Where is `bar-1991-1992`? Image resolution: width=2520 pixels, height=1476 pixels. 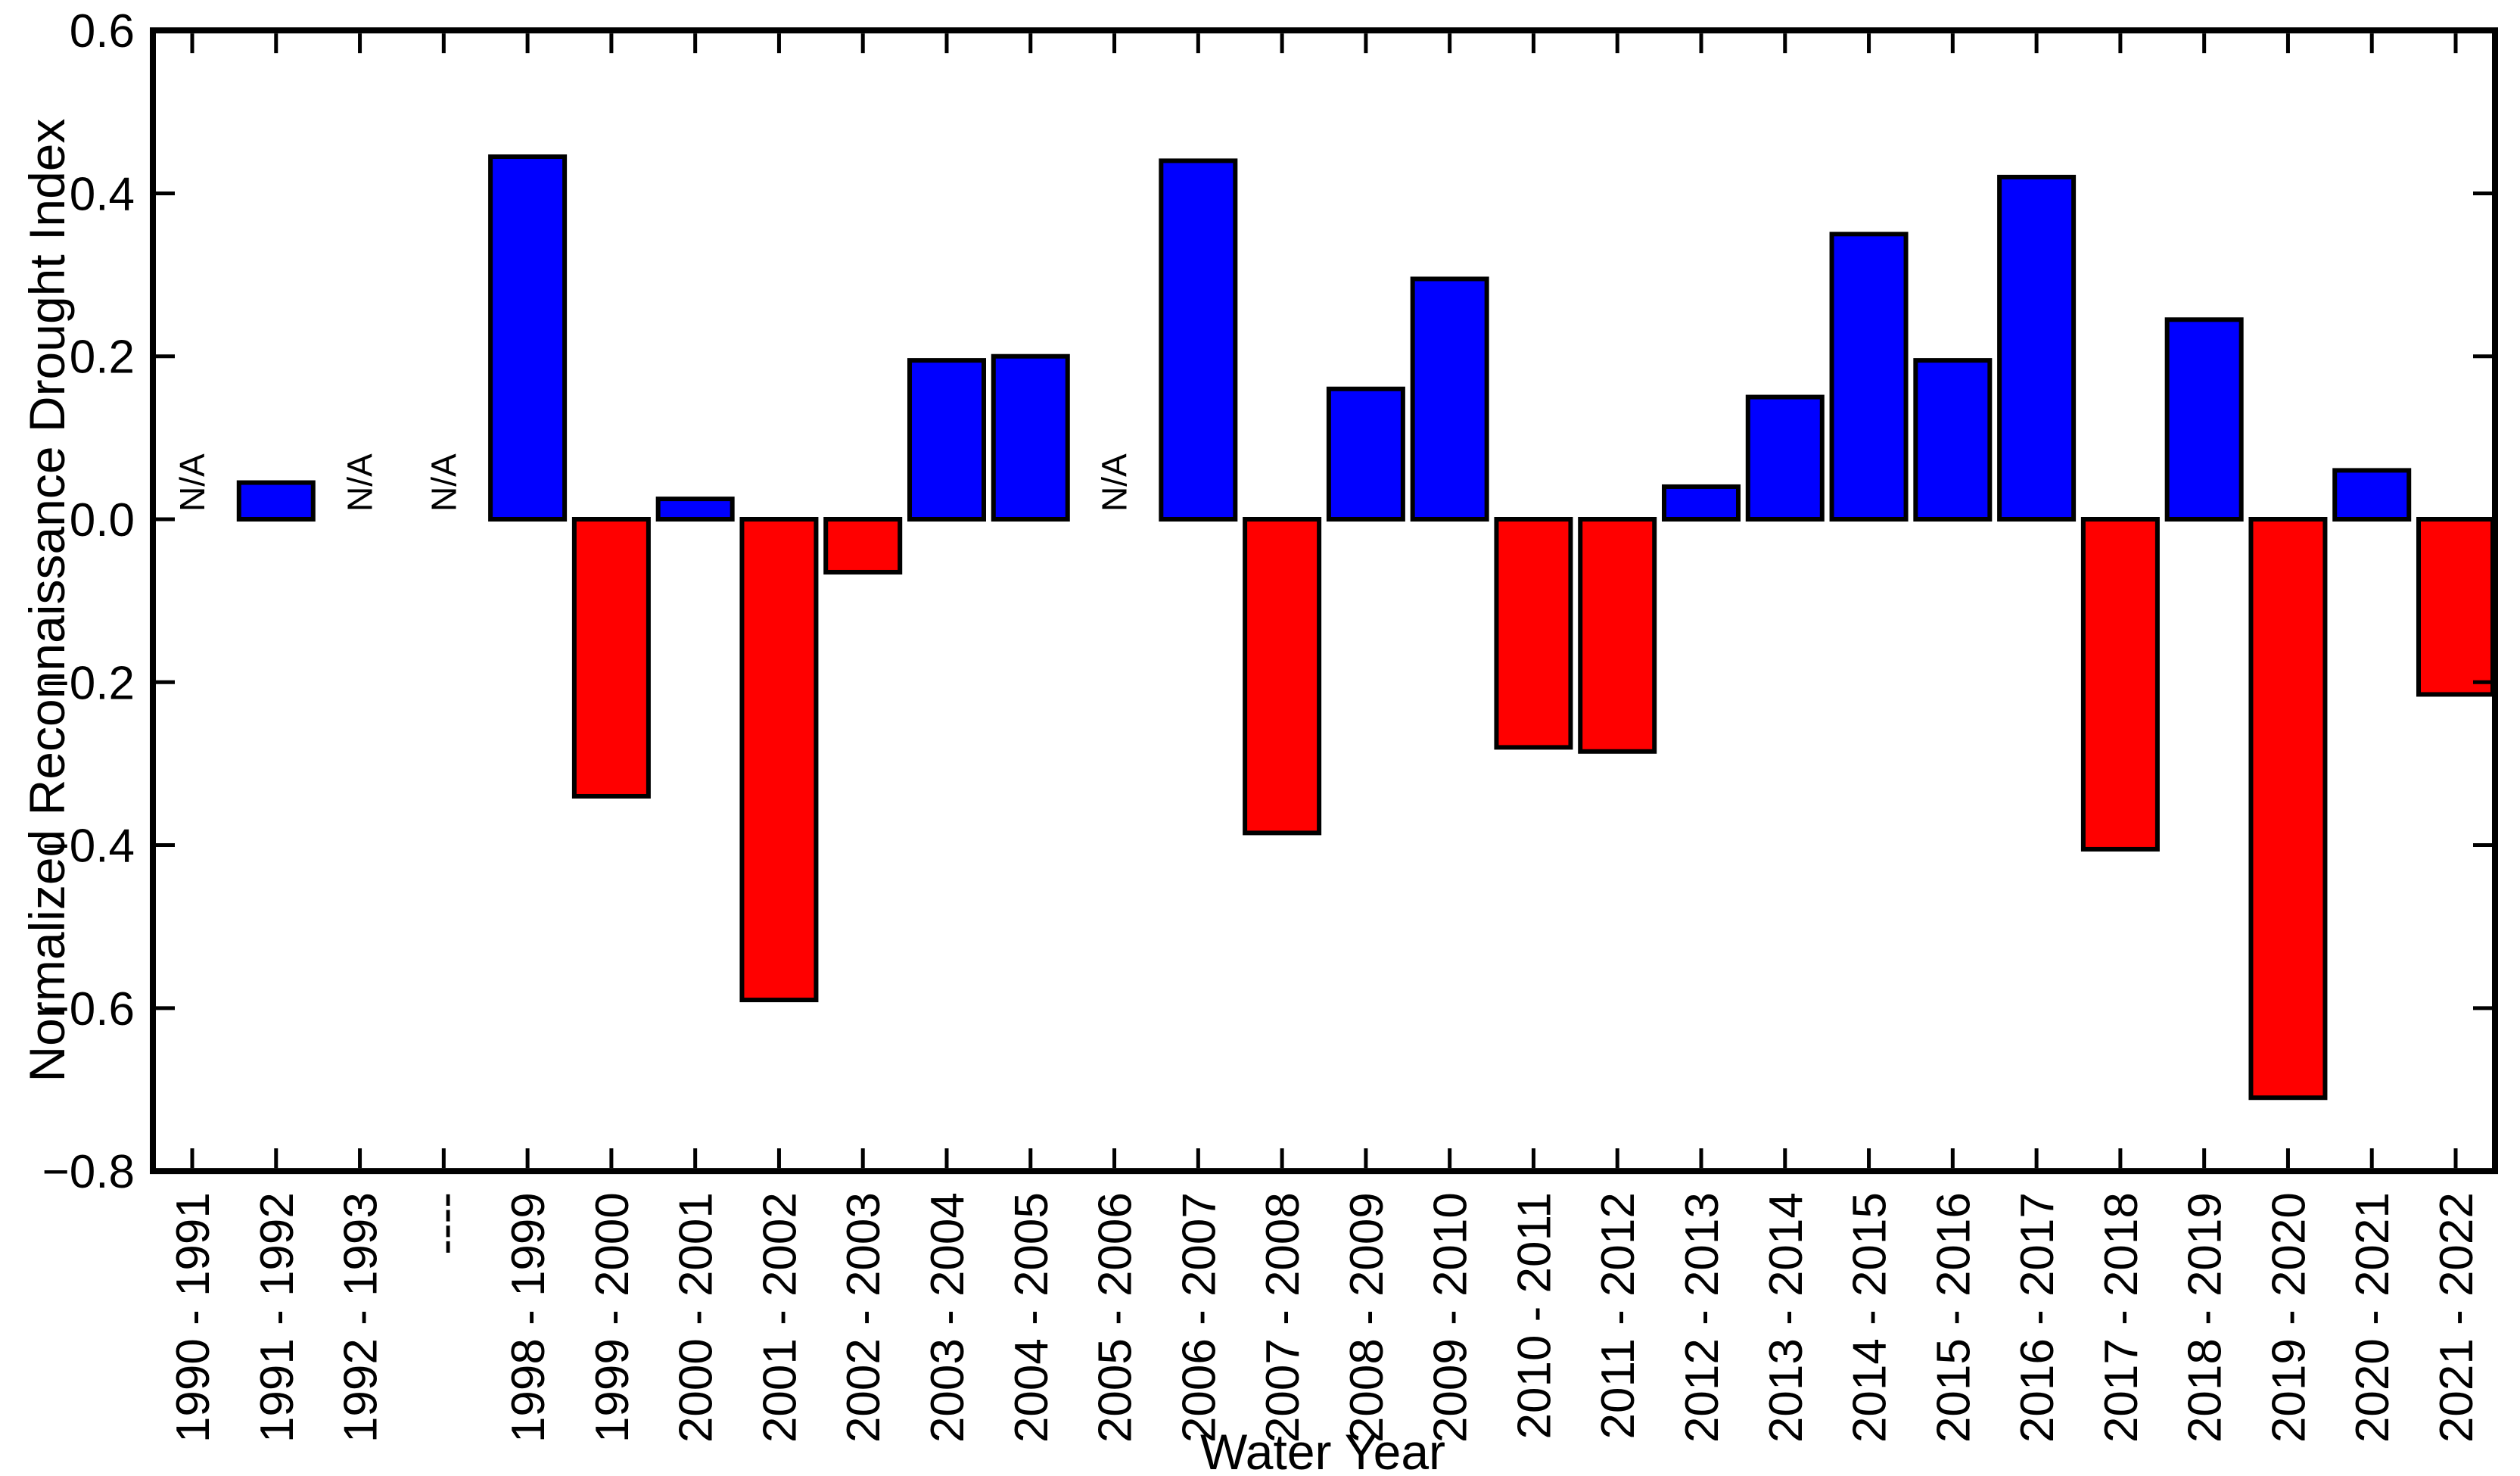 bar-1991-1992 is located at coordinates (276, 501).